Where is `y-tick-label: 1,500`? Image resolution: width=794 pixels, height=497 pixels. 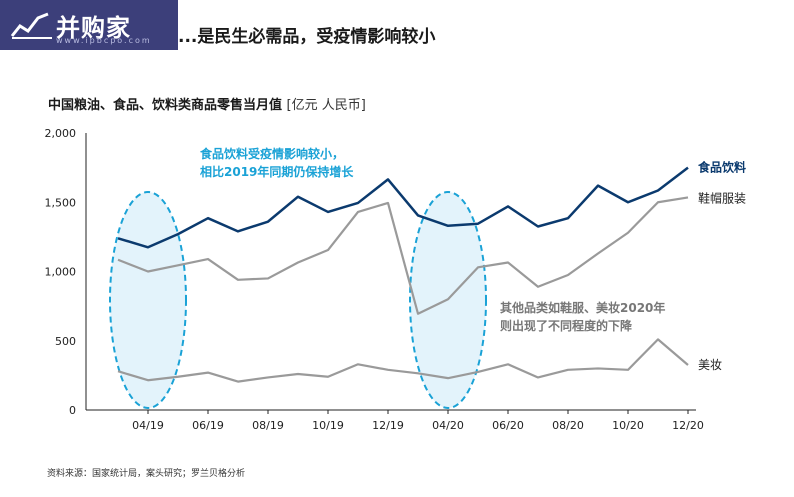 y-tick-label: 1,500 is located at coordinates (61, 202).